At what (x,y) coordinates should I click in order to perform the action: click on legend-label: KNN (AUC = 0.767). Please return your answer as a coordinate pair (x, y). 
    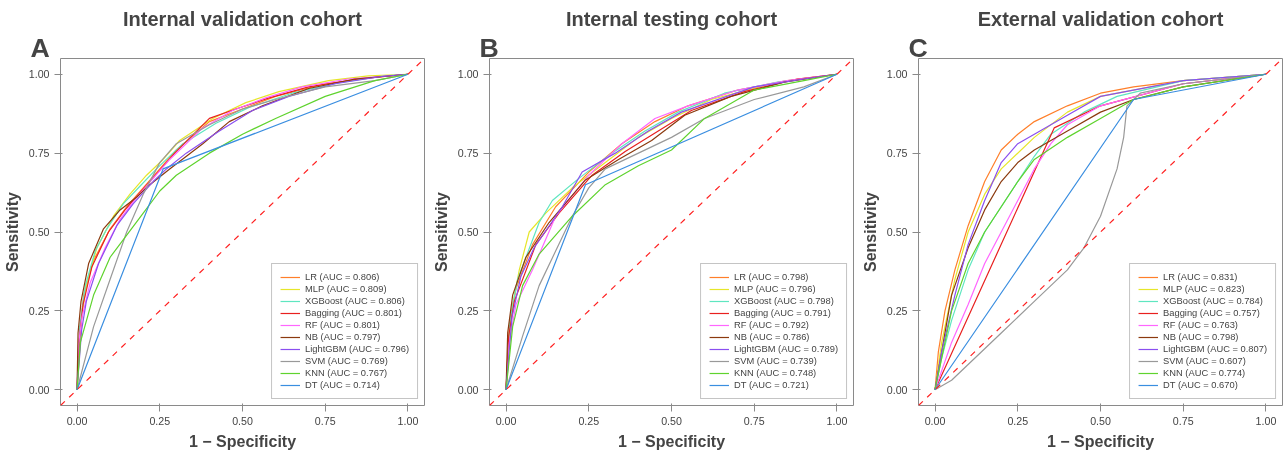
    Looking at the image, I should click on (346, 373).